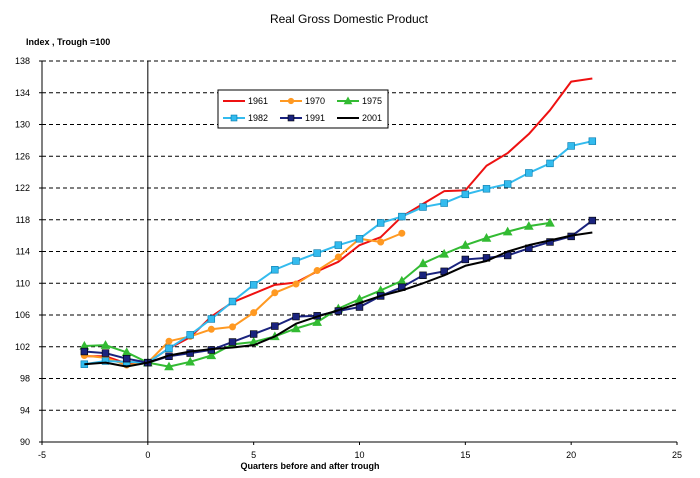  I want to click on legend-label: 1961, so click(258, 101).